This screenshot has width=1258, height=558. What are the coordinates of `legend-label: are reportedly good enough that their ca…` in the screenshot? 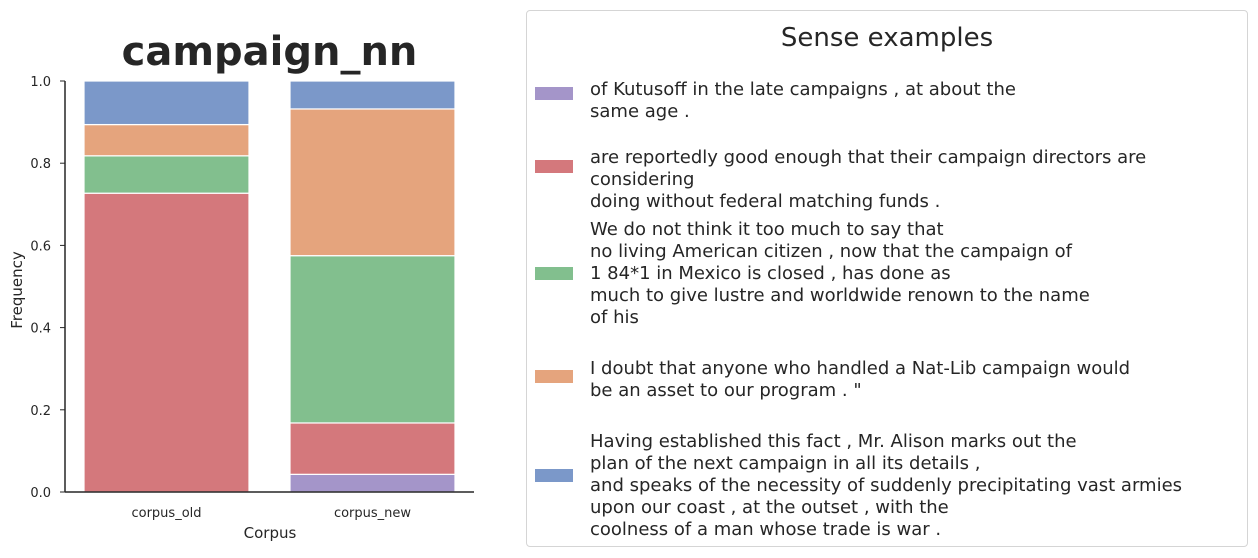 It's located at (868, 179).